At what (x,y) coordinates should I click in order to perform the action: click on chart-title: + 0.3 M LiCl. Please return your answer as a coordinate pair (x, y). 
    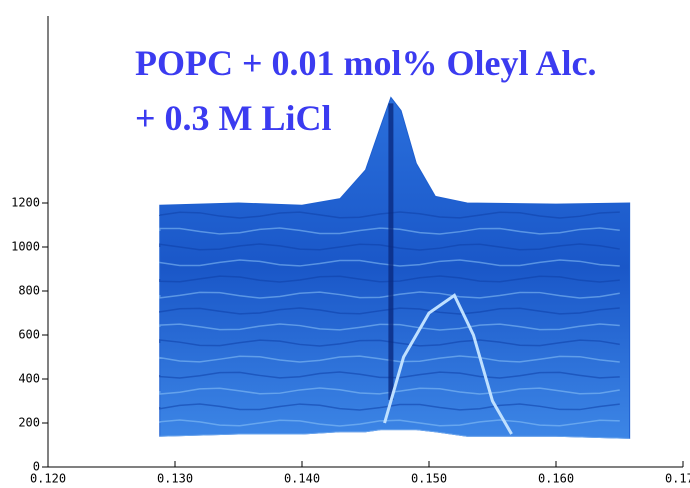
    Looking at the image, I should click on (233, 118).